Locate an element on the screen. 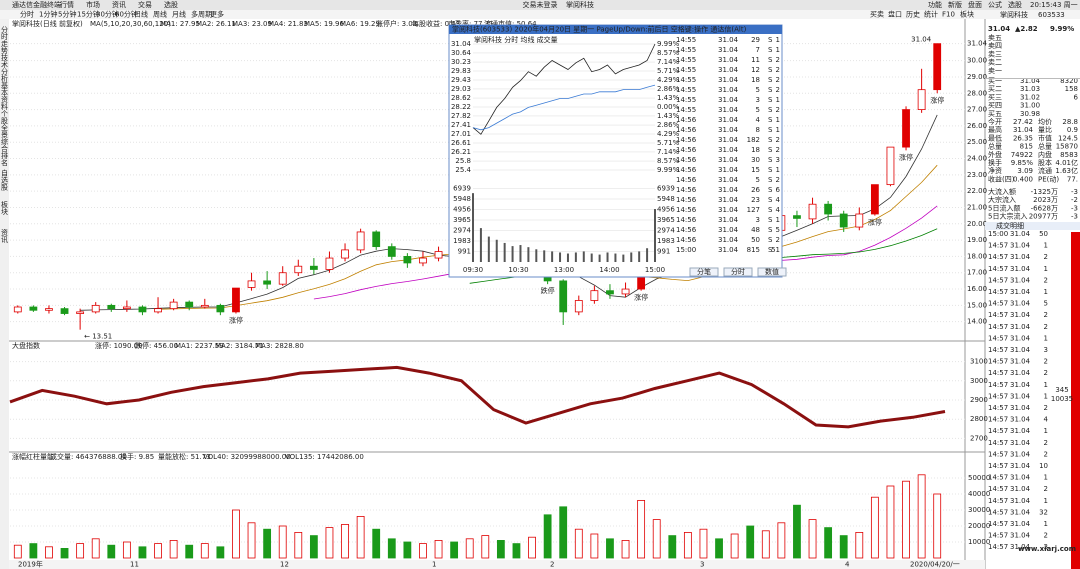 Image resolution: width=1080 pixels, height=569 pixels. trade-cell: 7 is located at coordinates (758, 50).